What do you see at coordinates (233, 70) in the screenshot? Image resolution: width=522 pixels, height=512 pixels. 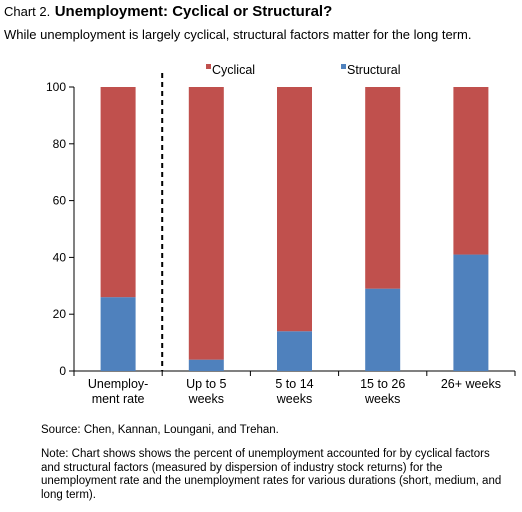 I see `legend-label-cyclical: Cyclical` at bounding box center [233, 70].